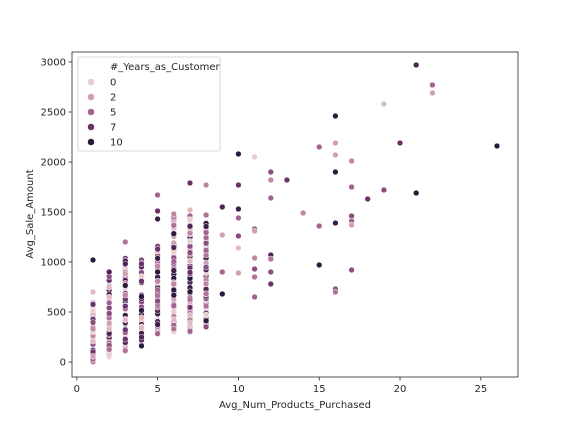 This screenshot has width=576, height=432. Describe the element at coordinates (157, 389) in the screenshot. I see `x-tick-label: 5` at that location.